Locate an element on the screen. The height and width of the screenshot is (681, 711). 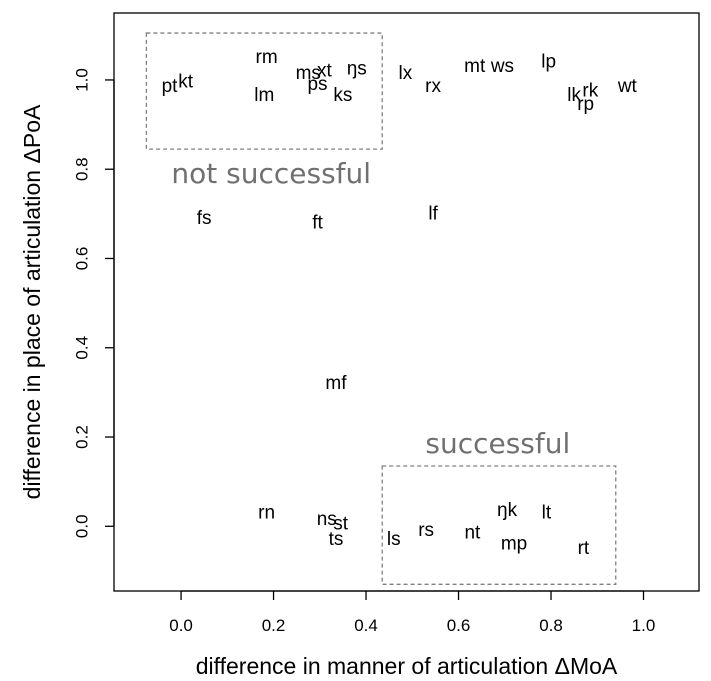
data-point-label: ms is located at coordinates (308, 73).